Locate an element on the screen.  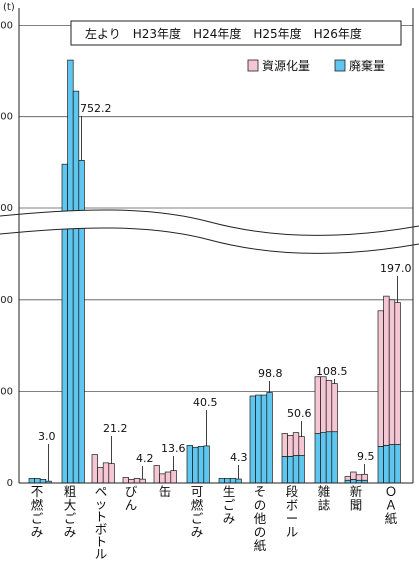
category-label-3-char-0: び is located at coordinates (131, 491).